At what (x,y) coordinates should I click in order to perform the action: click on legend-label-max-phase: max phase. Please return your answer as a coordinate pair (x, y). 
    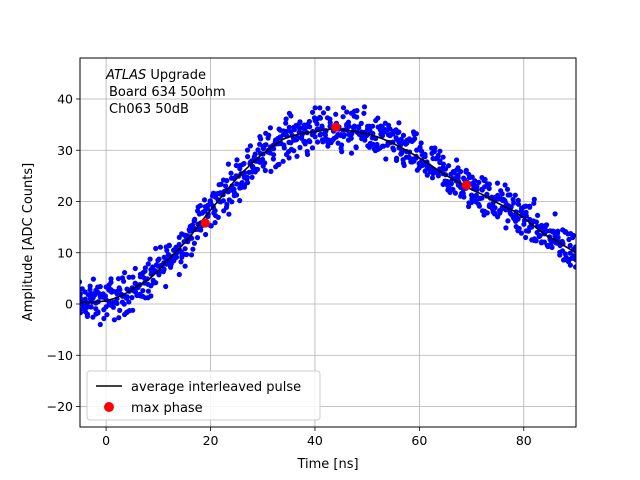
    Looking at the image, I should click on (167, 408).